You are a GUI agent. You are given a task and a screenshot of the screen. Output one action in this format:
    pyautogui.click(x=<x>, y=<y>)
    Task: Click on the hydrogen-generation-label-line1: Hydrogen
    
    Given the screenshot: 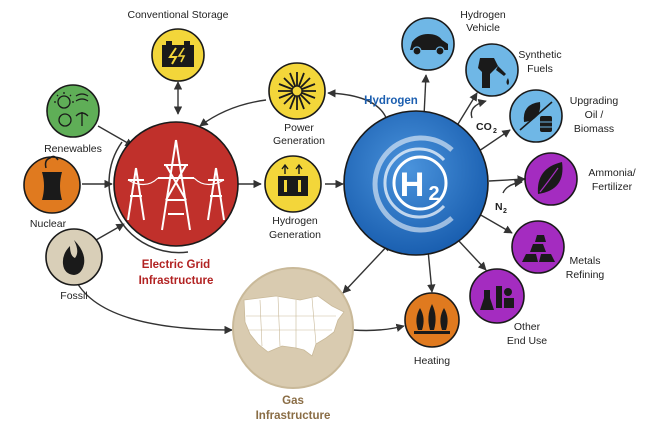 What is the action you would take?
    pyautogui.click(x=295, y=221)
    